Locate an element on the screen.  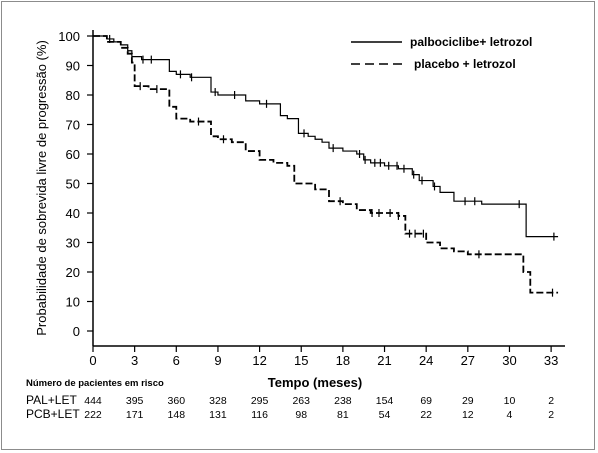
x-tick-label: 33 is located at coordinates (551, 360).